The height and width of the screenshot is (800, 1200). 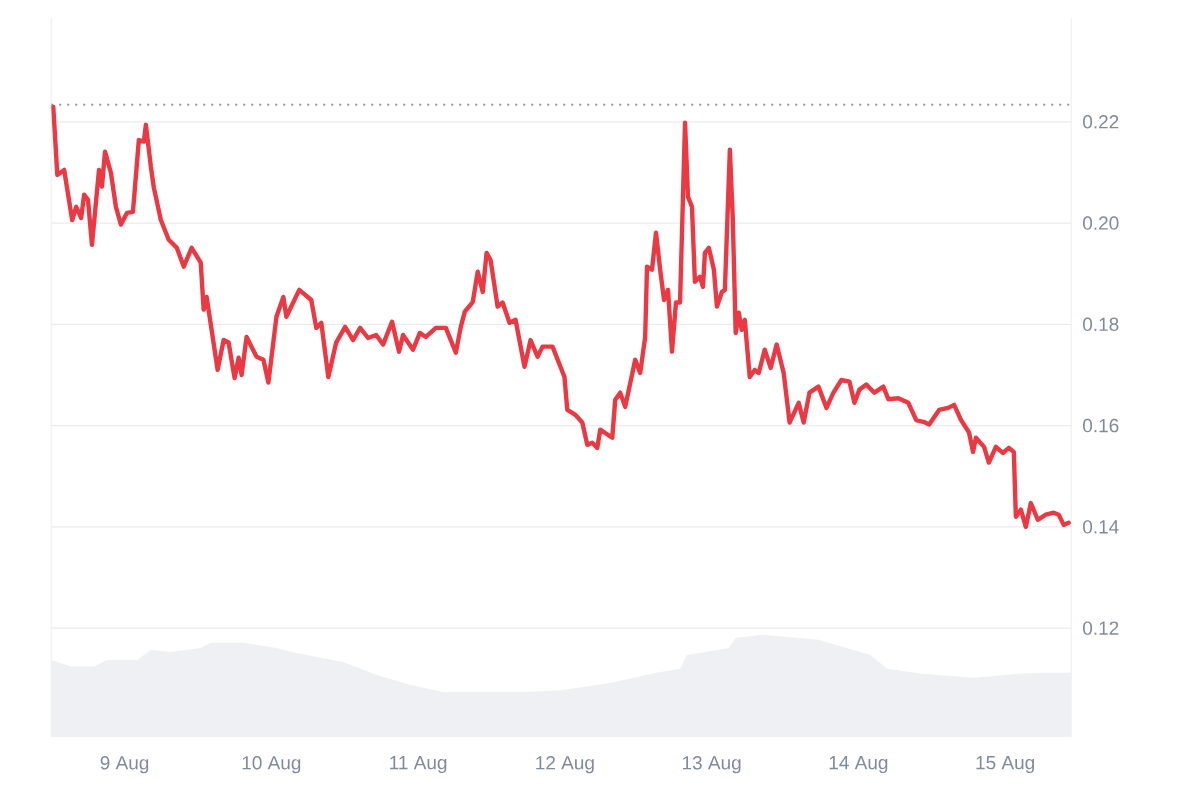 I want to click on y-tick-label: 0.18, so click(x=1101, y=324).